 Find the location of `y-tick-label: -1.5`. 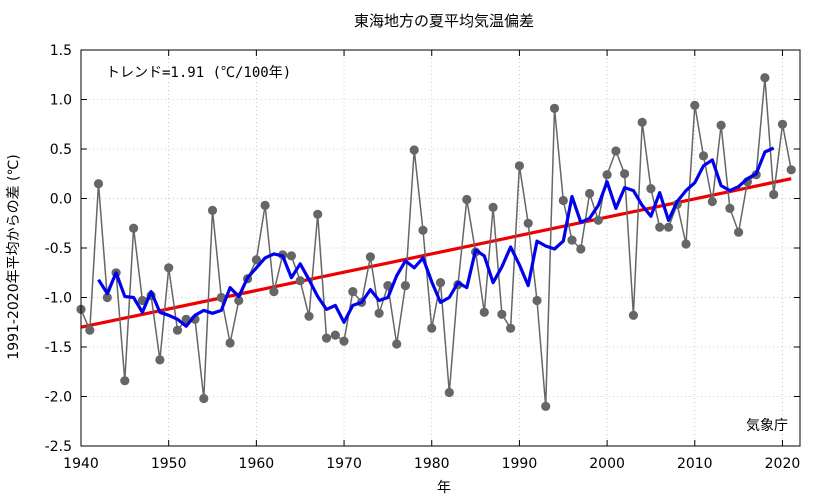

y-tick-label: -1.5 is located at coordinates (58, 348).